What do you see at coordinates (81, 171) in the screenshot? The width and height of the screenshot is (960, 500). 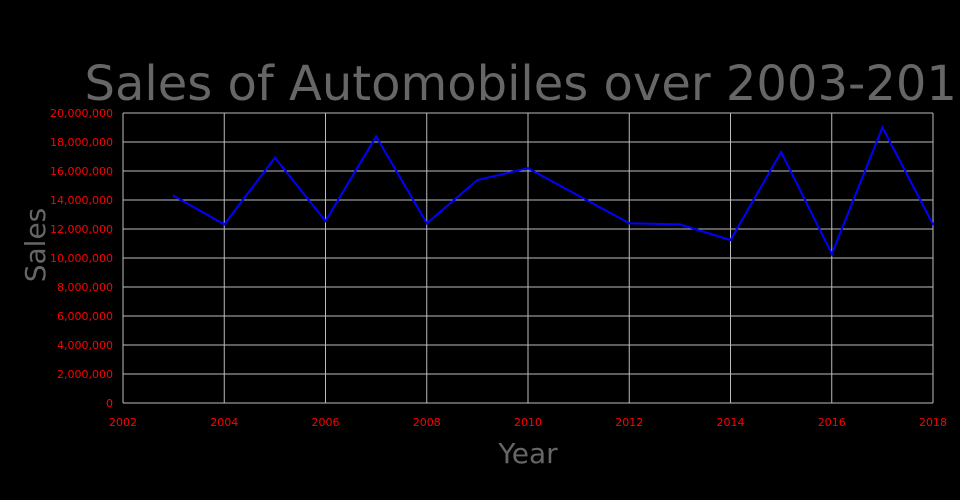 I see `y-tick-label: 16,000,000` at bounding box center [81, 171].